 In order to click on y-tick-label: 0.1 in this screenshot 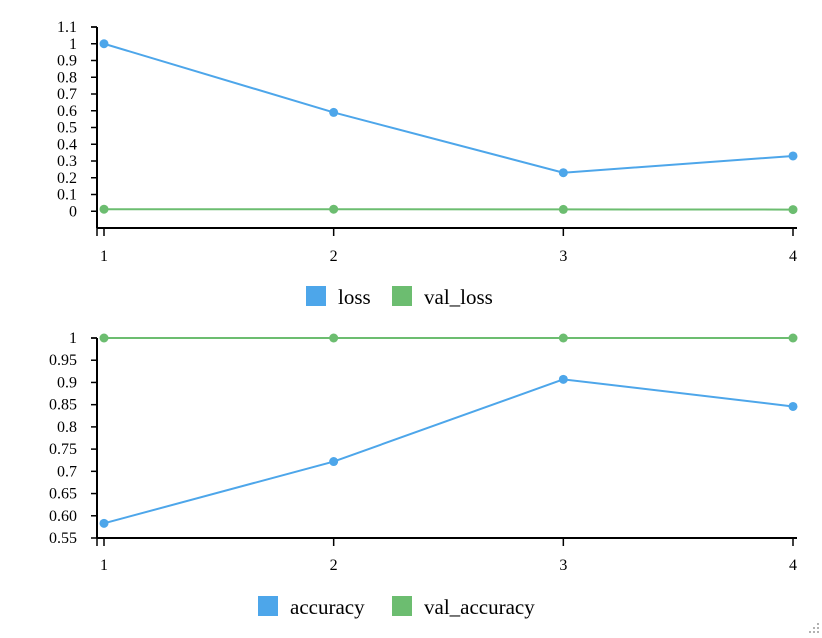, I will do `click(67, 195)`.